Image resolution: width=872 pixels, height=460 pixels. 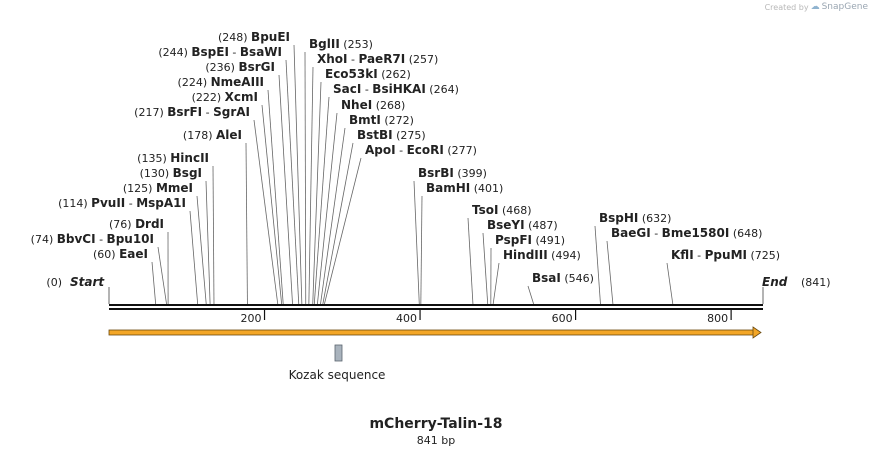 I want to click on site-label-BglII: BglII (253), so click(x=341, y=44).